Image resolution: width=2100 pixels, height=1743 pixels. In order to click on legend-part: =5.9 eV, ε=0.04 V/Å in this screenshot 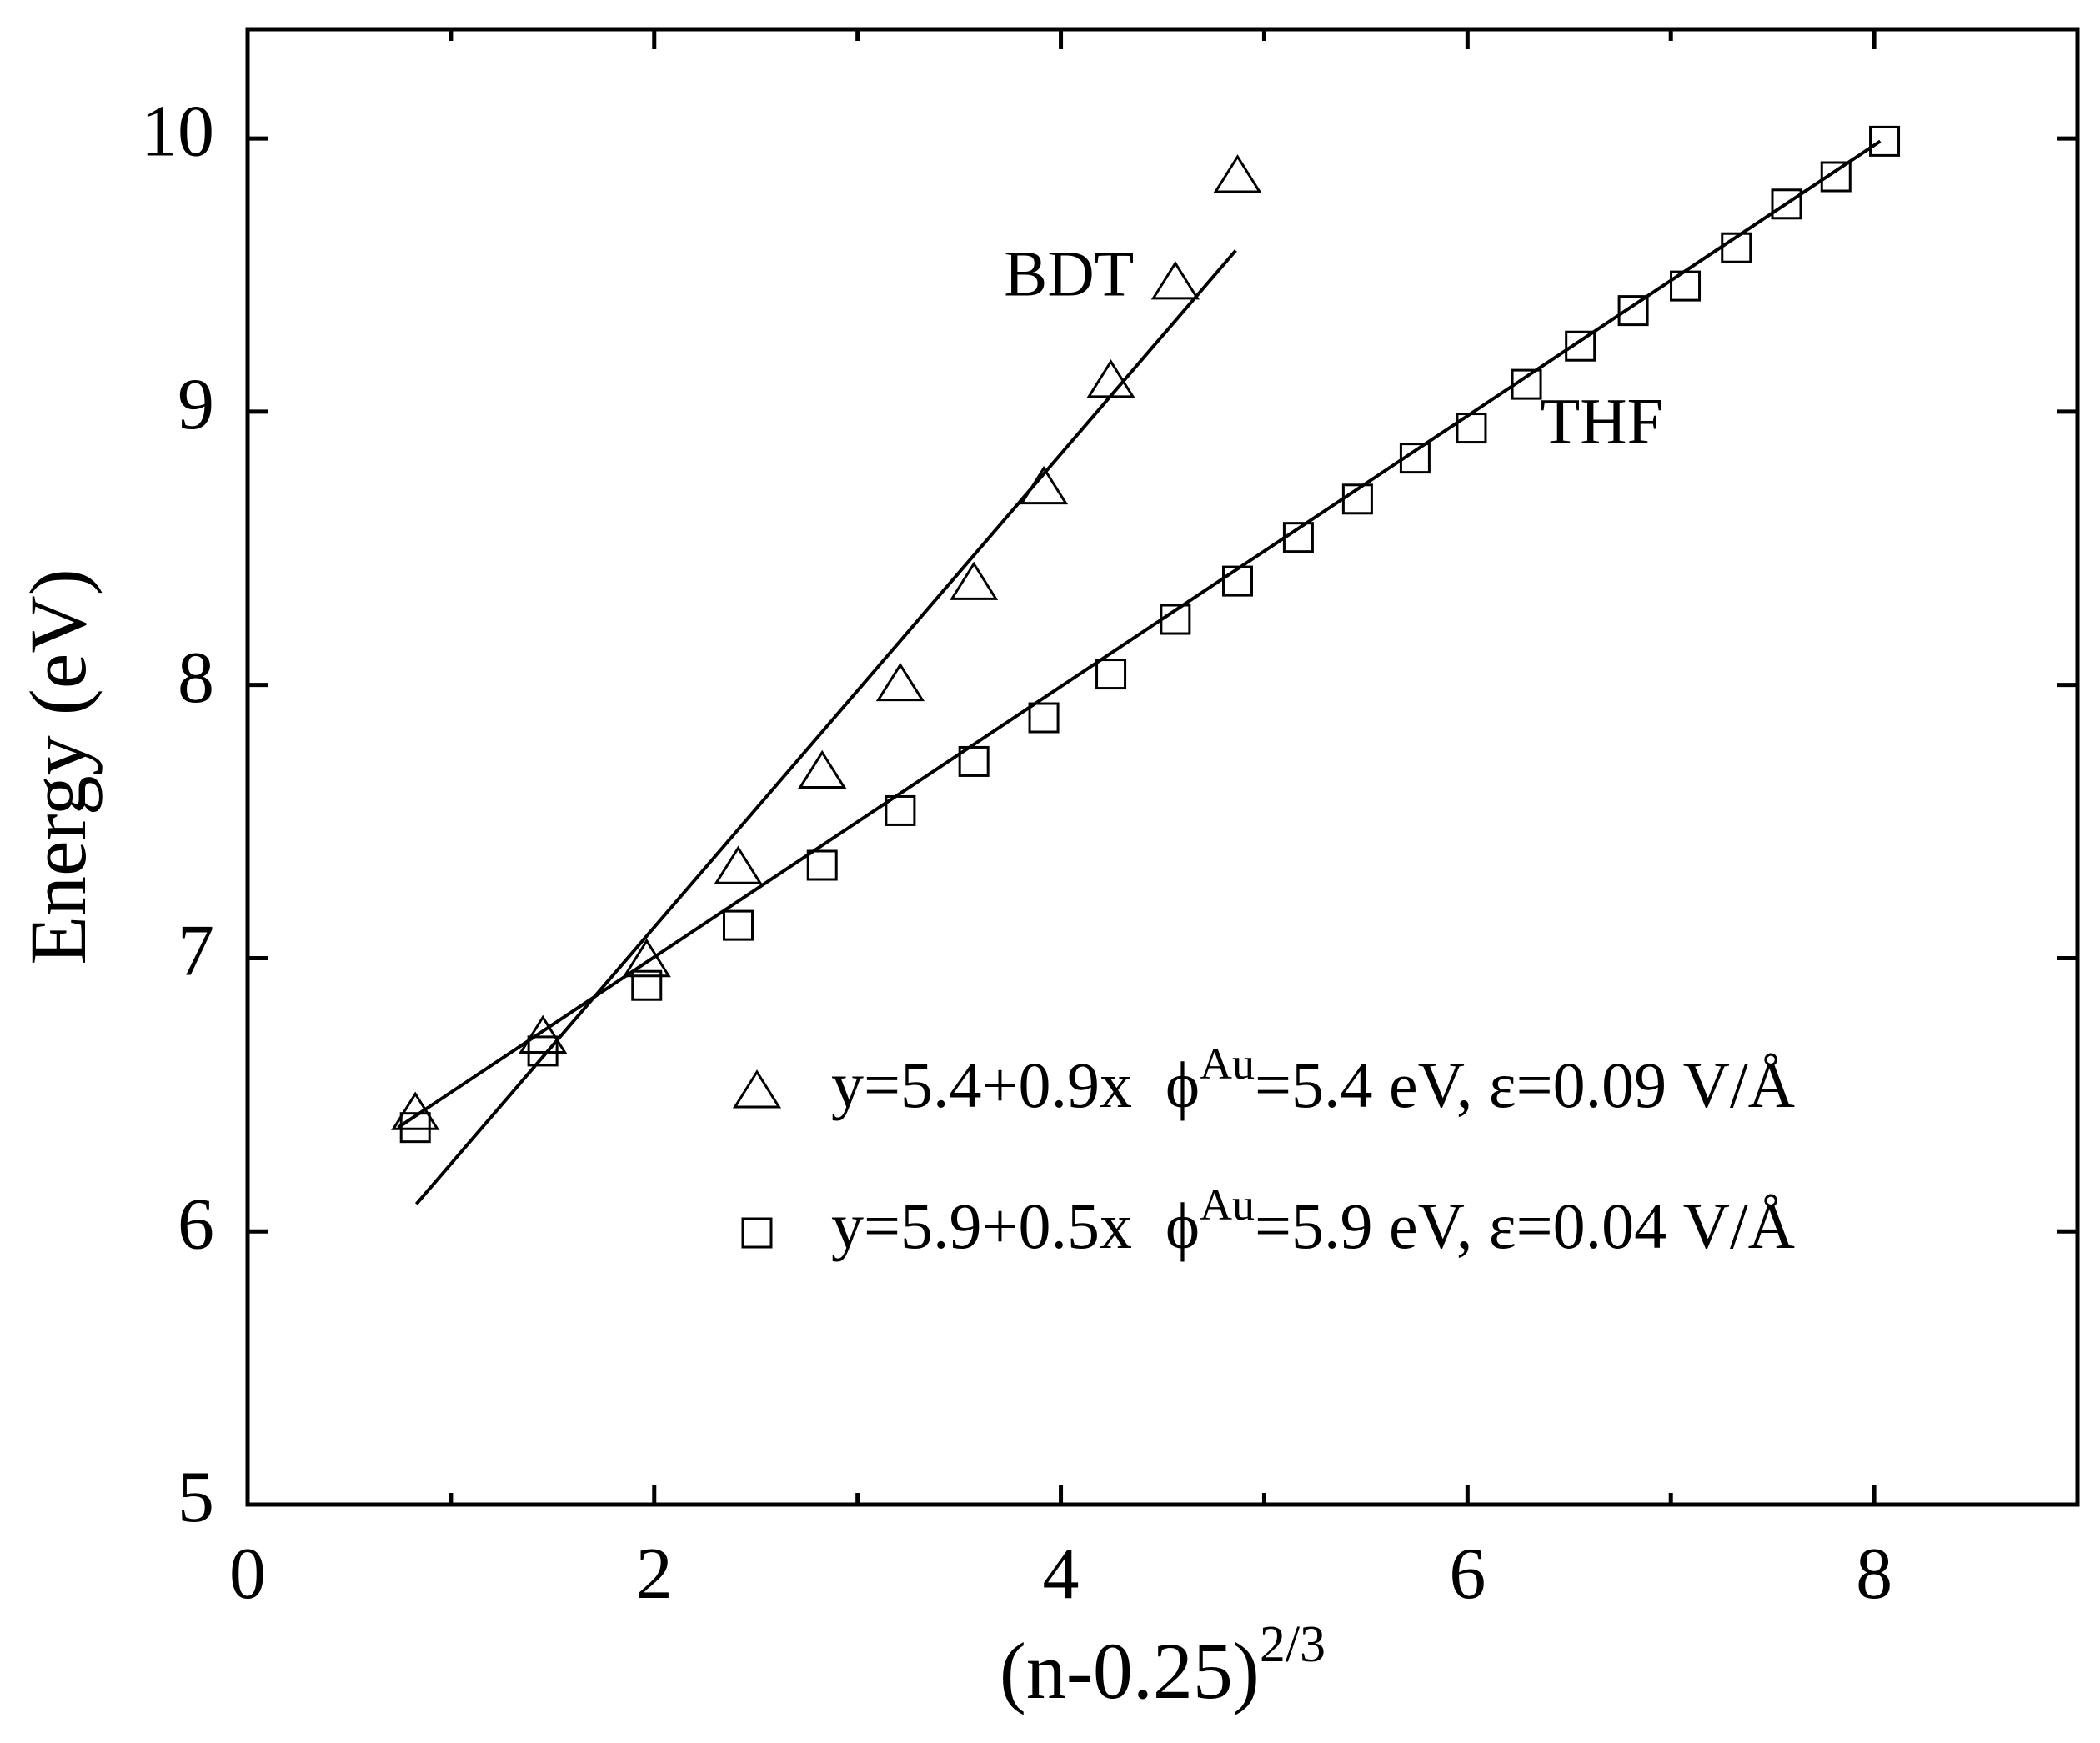, I will do `click(1525, 1226)`.